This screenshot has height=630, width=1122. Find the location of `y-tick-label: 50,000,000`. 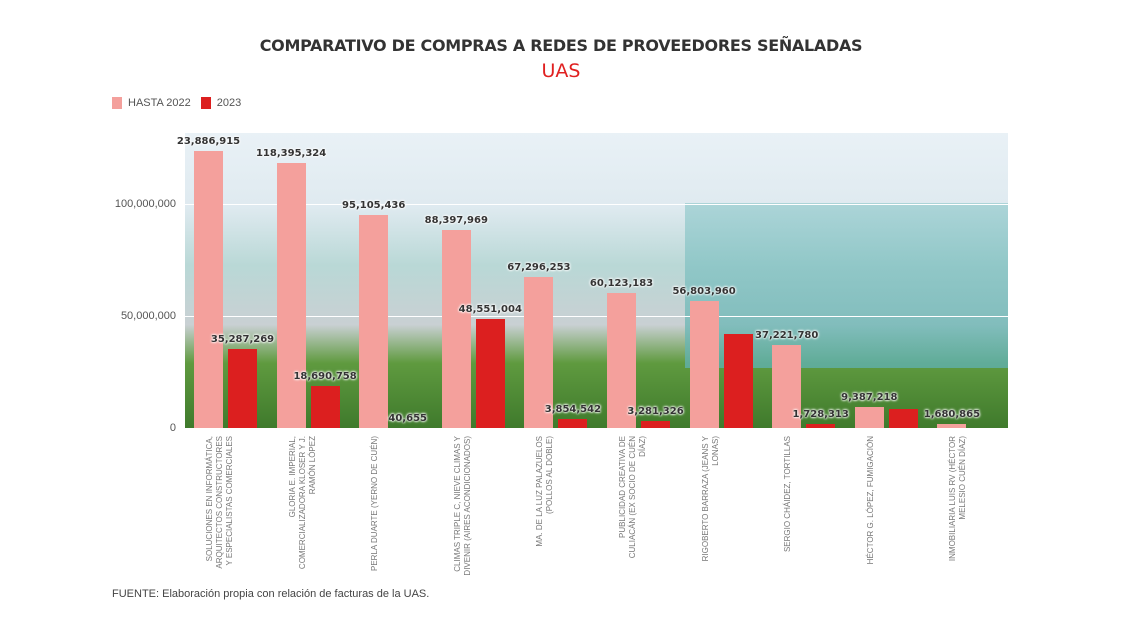

y-tick-label: 50,000,000 is located at coordinates (148, 316).